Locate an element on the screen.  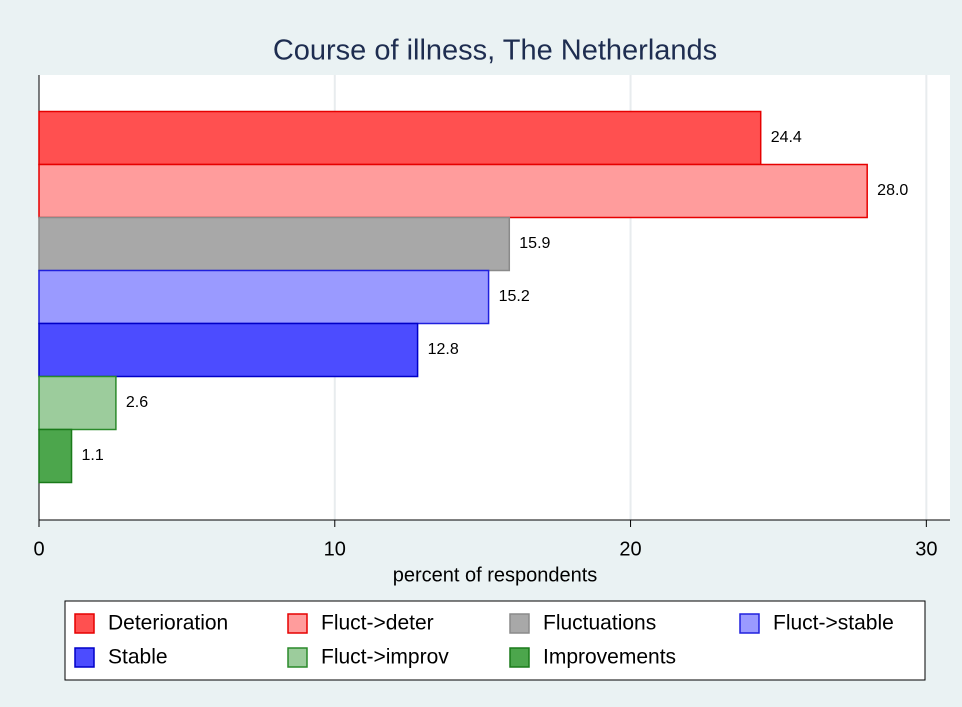
value-label: 12.8 is located at coordinates (443, 349).